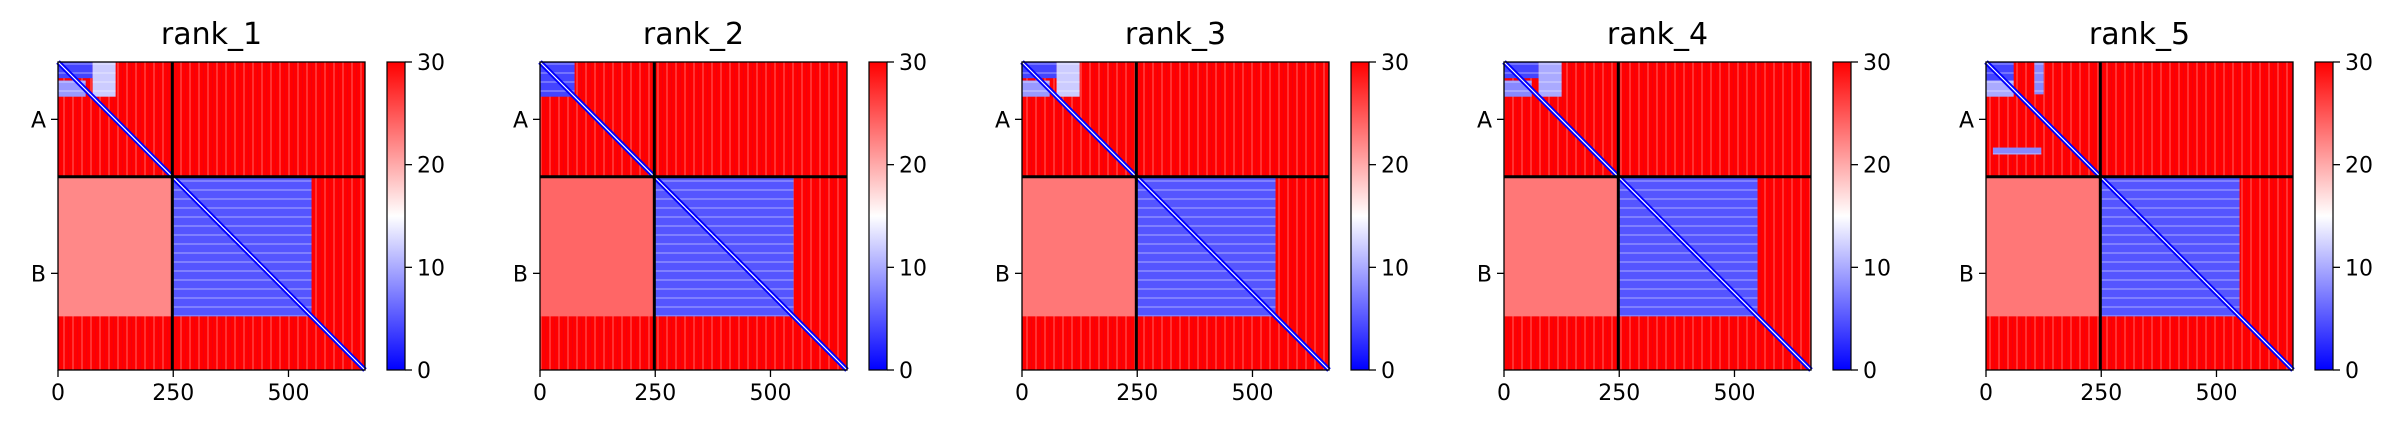 This screenshot has width=2401, height=438. Describe the element at coordinates (2139, 34) in the screenshot. I see `panel-title: rank_5` at that location.